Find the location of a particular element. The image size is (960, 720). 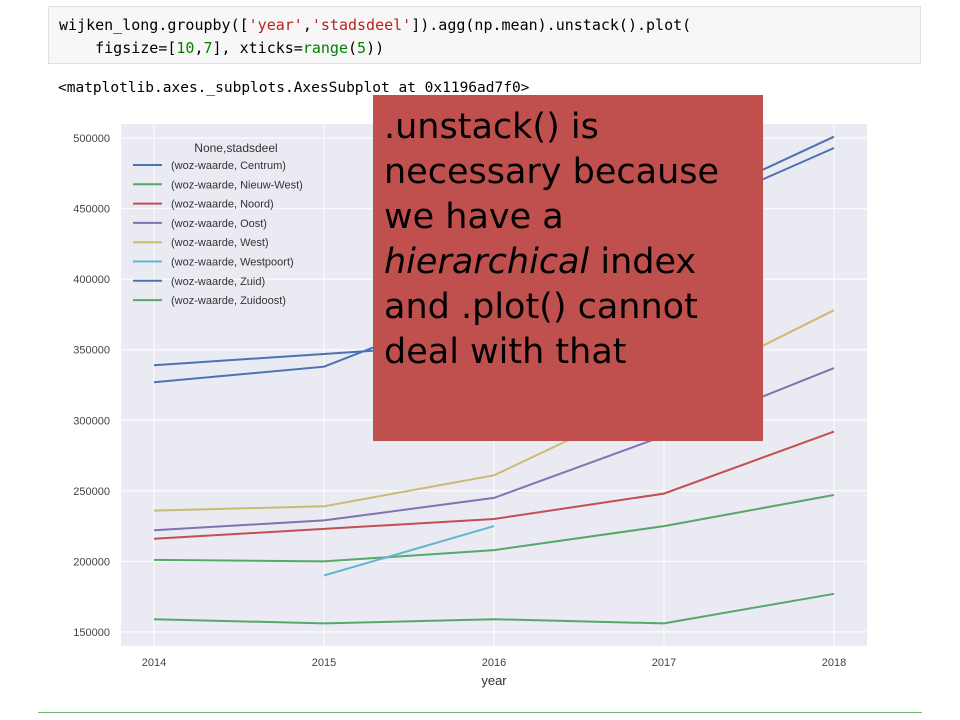

x-tick-label: 2015 is located at coordinates (324, 663).